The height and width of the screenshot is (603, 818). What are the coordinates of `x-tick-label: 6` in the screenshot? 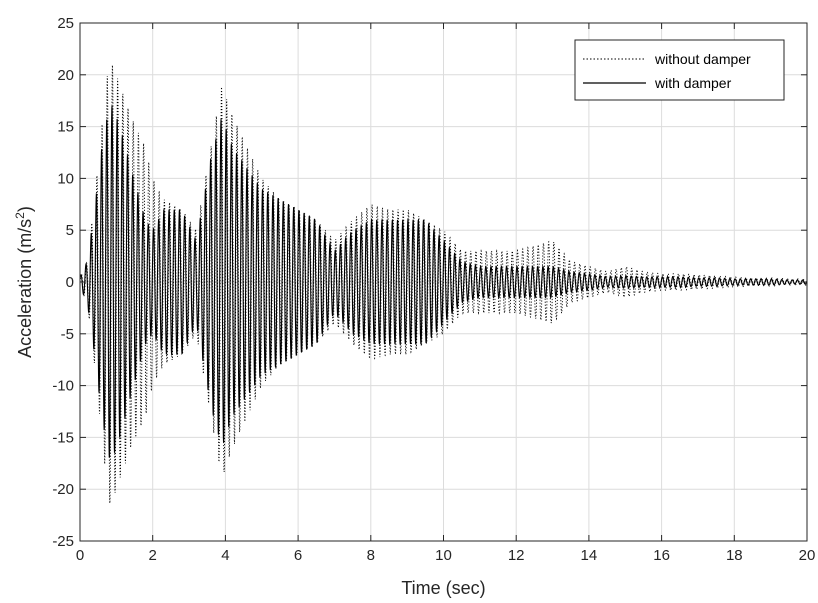 It's located at (298, 555).